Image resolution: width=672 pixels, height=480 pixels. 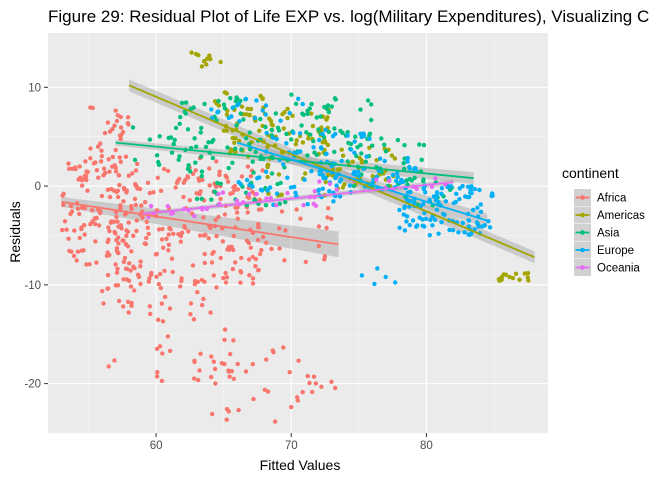 What do you see at coordinates (291, 442) in the screenshot?
I see `x-axis-ticks: 60 70 80` at bounding box center [291, 442].